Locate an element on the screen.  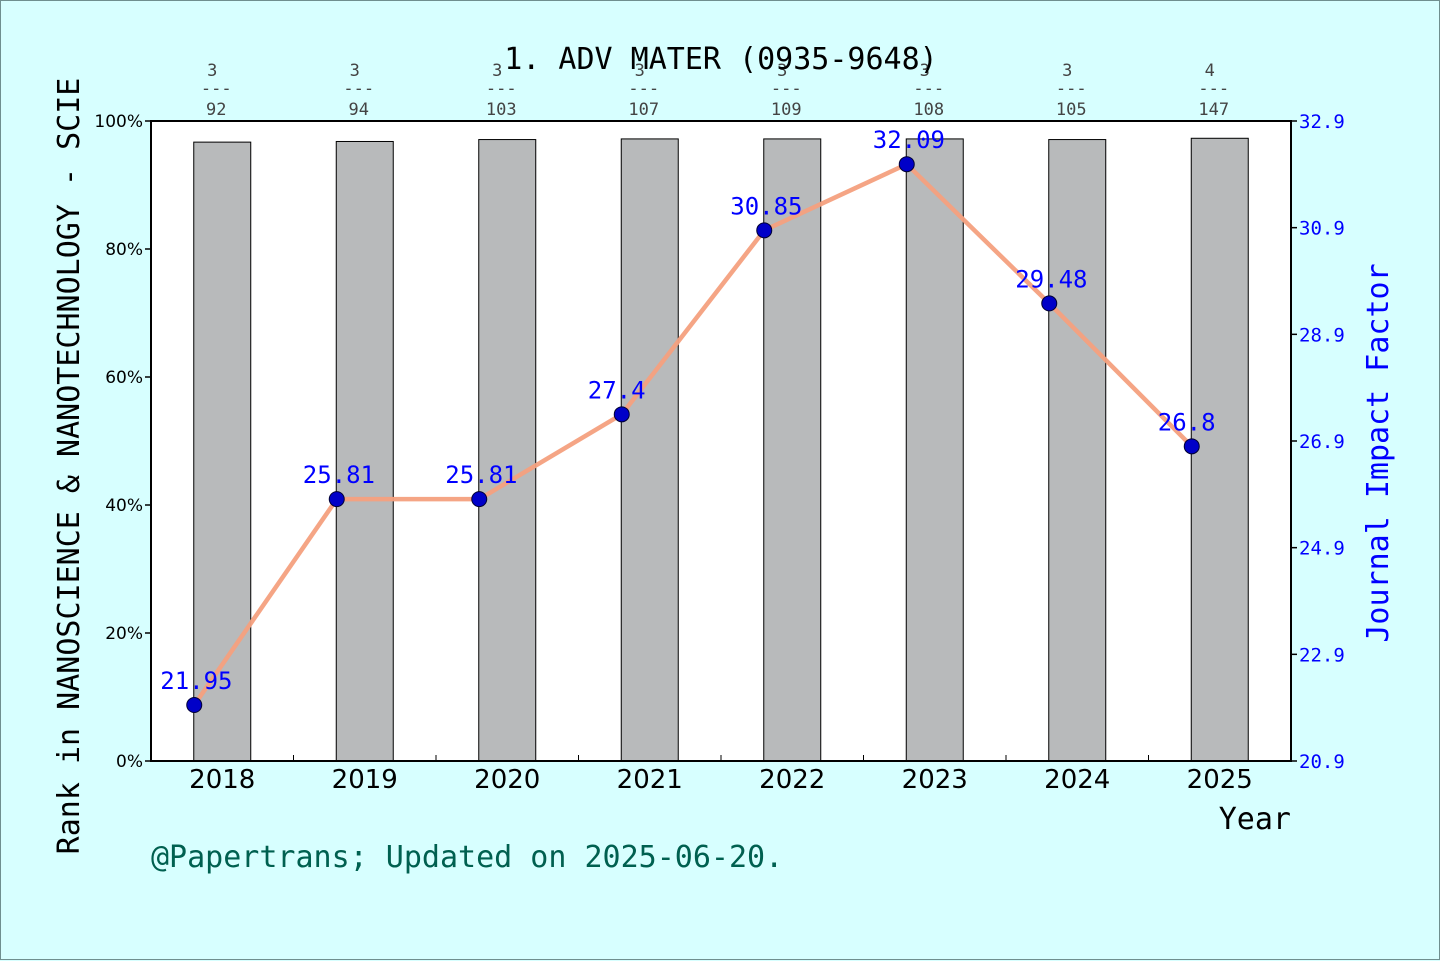
x-tick-label: 2022 is located at coordinates (792, 780).